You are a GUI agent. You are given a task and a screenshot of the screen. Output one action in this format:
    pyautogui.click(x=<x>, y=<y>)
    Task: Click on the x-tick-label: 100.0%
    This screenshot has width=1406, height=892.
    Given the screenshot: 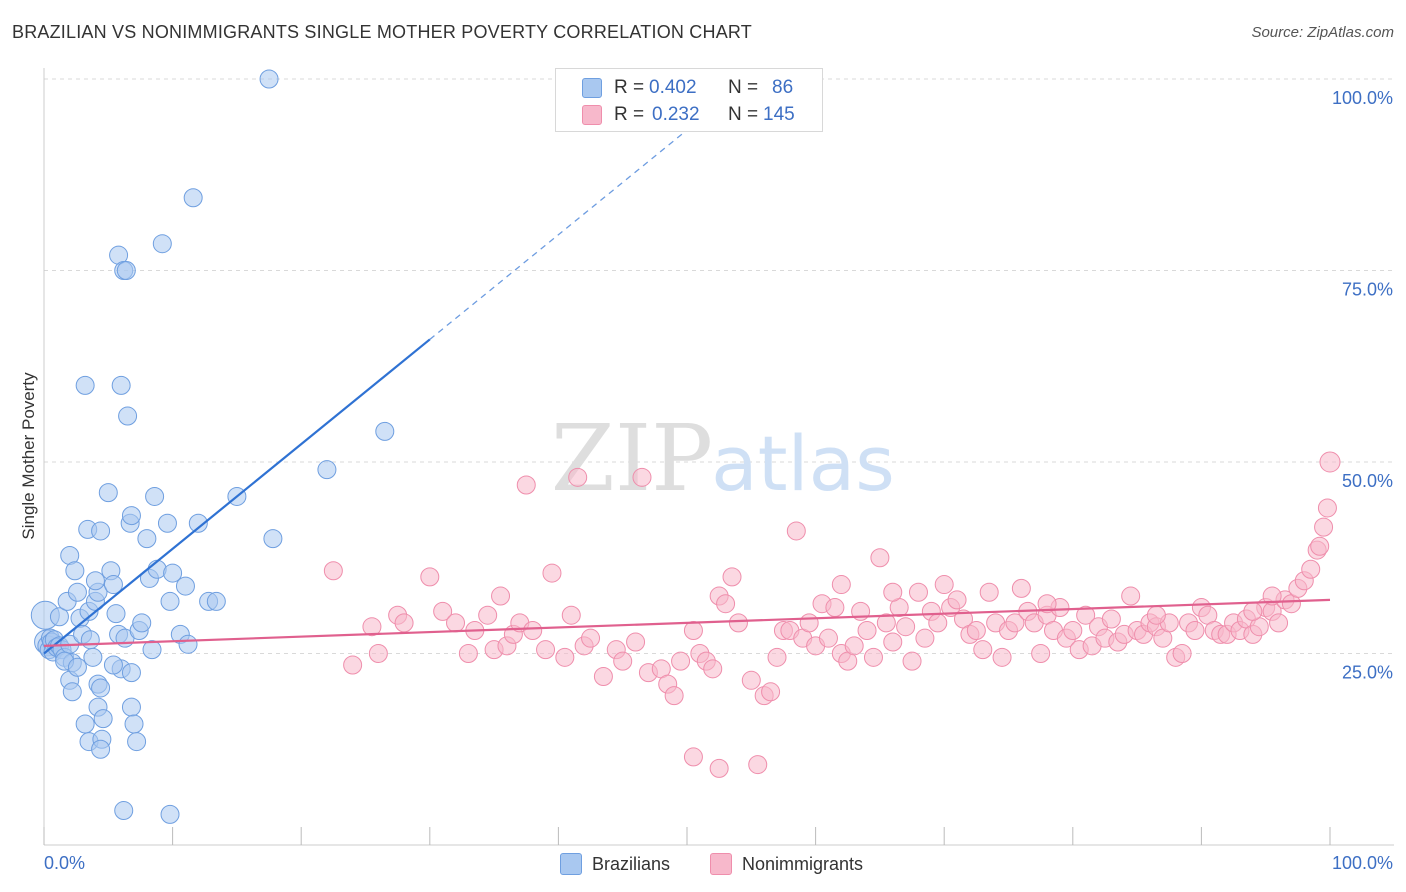 What is the action you would take?
    pyautogui.click(x=1362, y=863)
    